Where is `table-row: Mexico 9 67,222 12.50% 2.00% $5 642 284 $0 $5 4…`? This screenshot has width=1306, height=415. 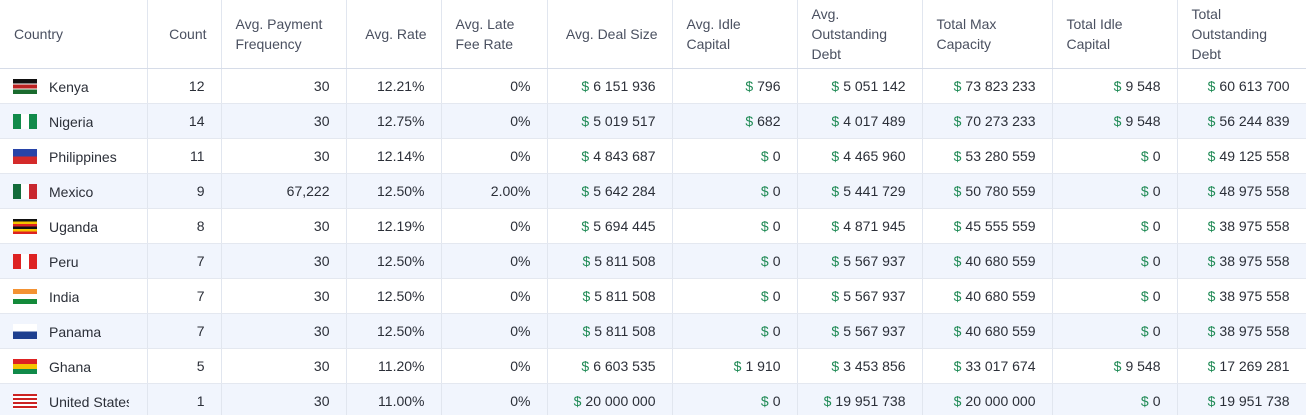
table-row: Mexico 9 67,222 12.50% 2.00% $5 642 284 $0 $5 4… is located at coordinates (653, 191).